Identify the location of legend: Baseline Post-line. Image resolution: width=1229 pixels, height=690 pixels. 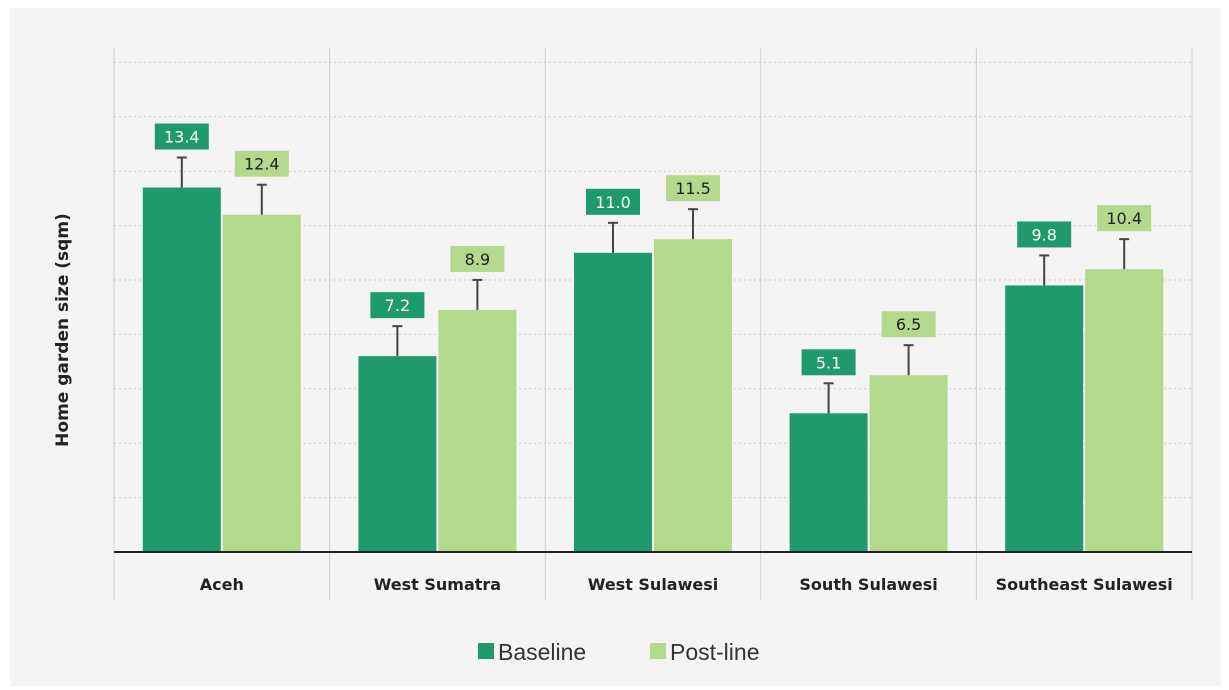
(618, 652).